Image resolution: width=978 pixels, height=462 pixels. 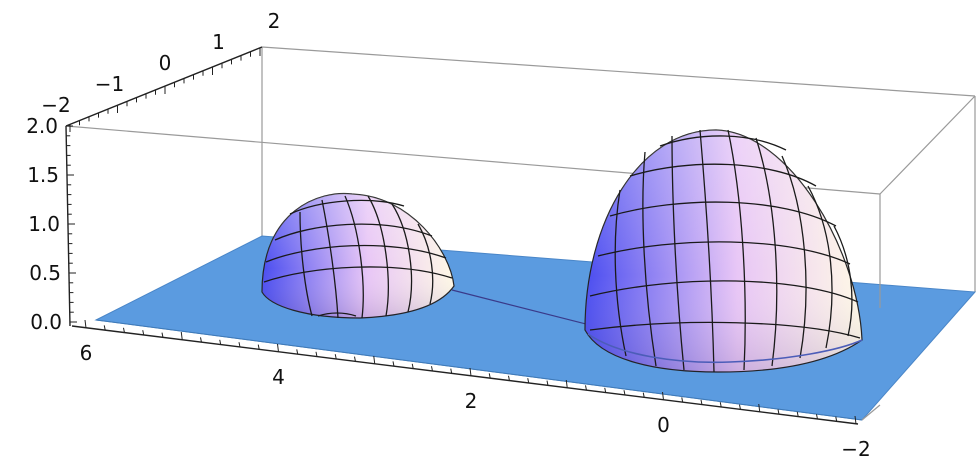 I want to click on bump-small-mesh, so click(x=358, y=257).